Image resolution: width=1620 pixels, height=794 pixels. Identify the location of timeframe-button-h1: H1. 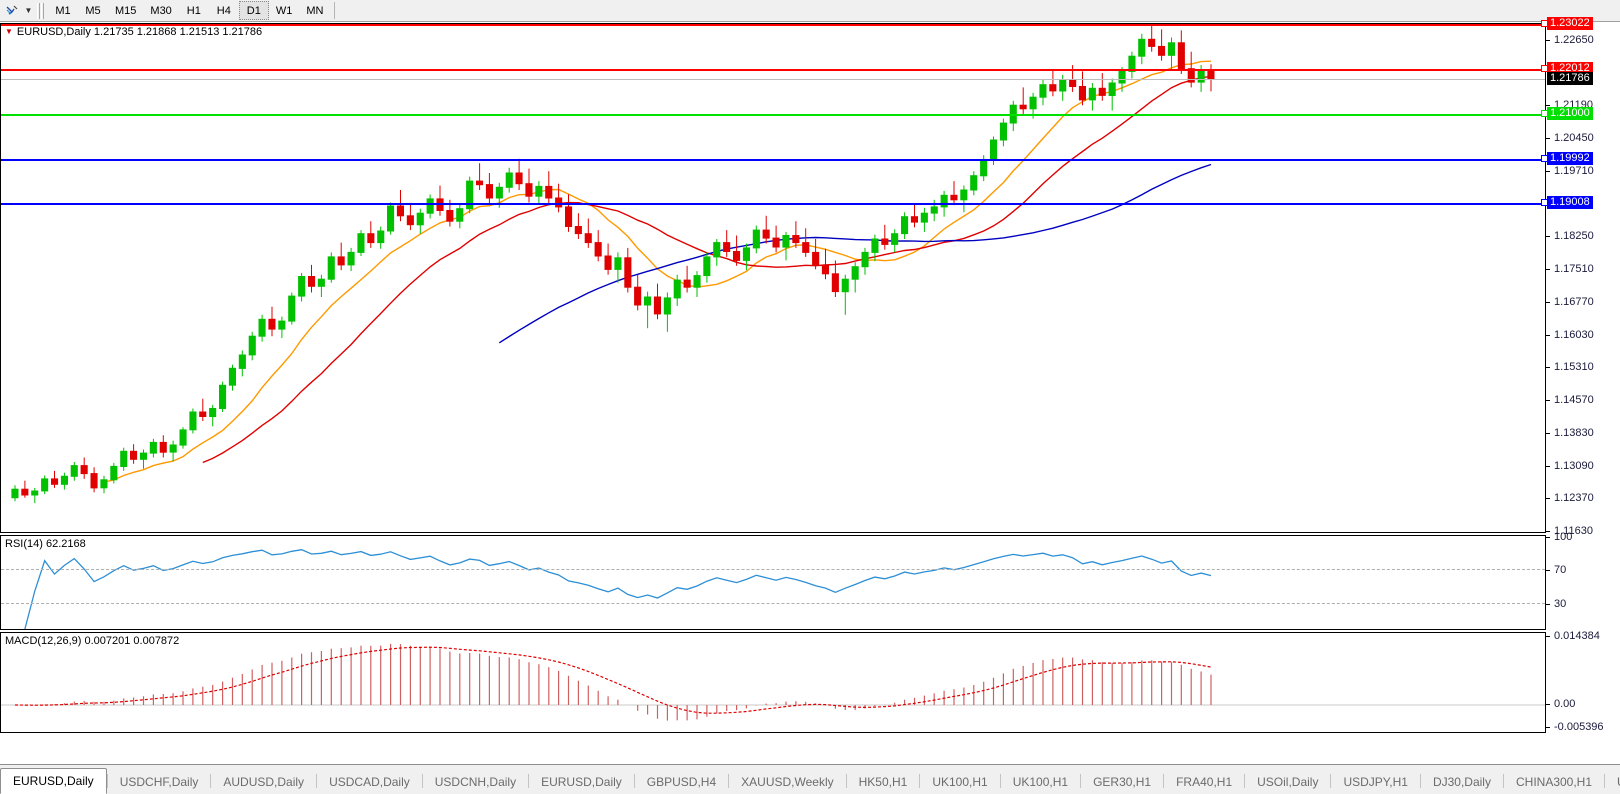
(193, 11).